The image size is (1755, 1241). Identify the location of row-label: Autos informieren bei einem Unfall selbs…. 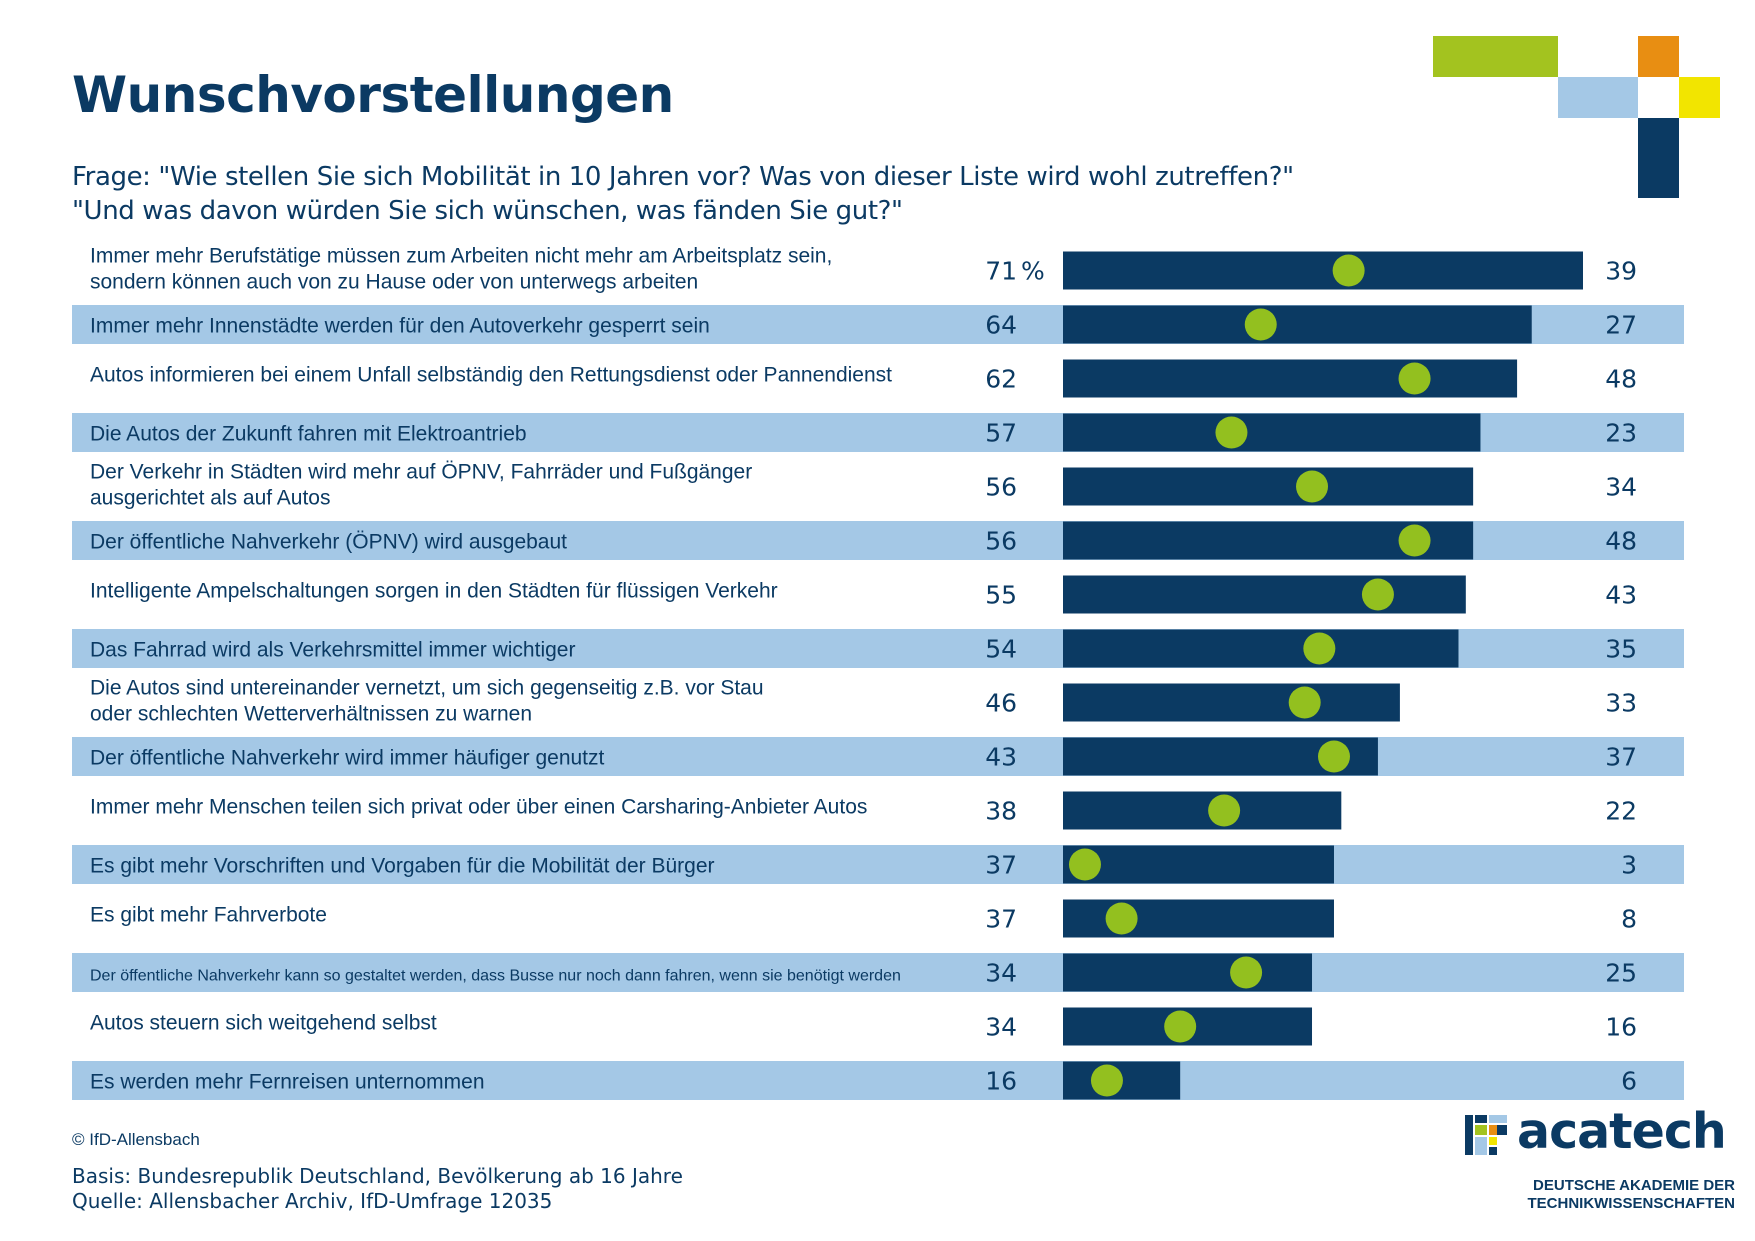
(491, 375).